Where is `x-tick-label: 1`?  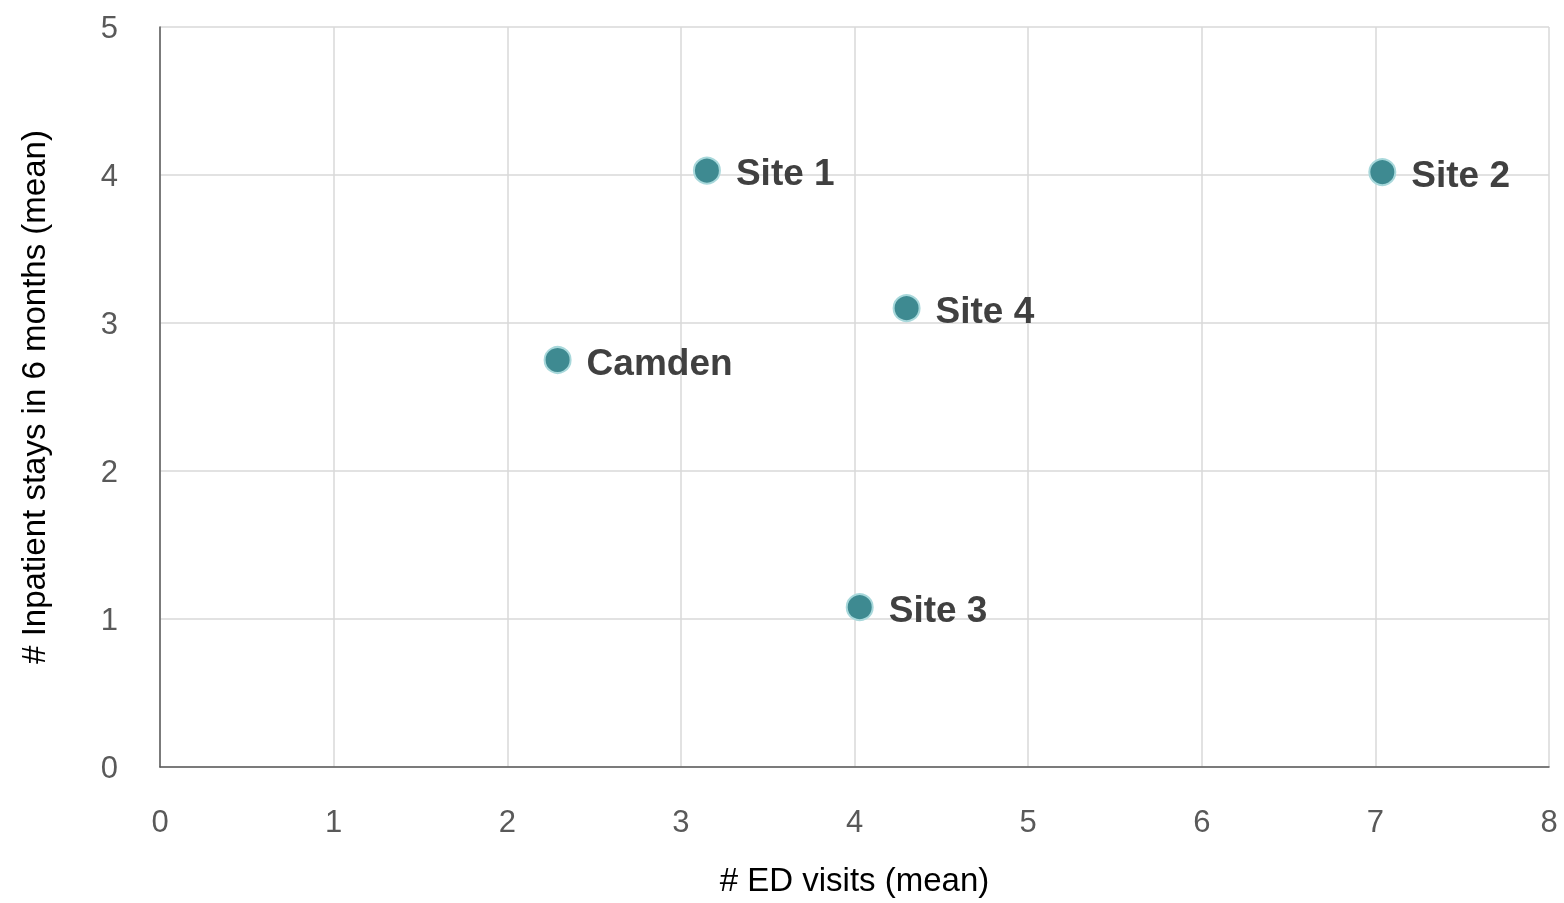
x-tick-label: 1 is located at coordinates (334, 821).